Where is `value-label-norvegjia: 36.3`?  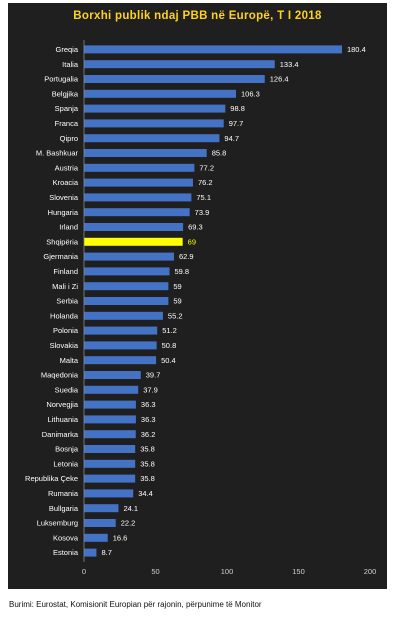
value-label-norvegjia: 36.3 is located at coordinates (148, 404).